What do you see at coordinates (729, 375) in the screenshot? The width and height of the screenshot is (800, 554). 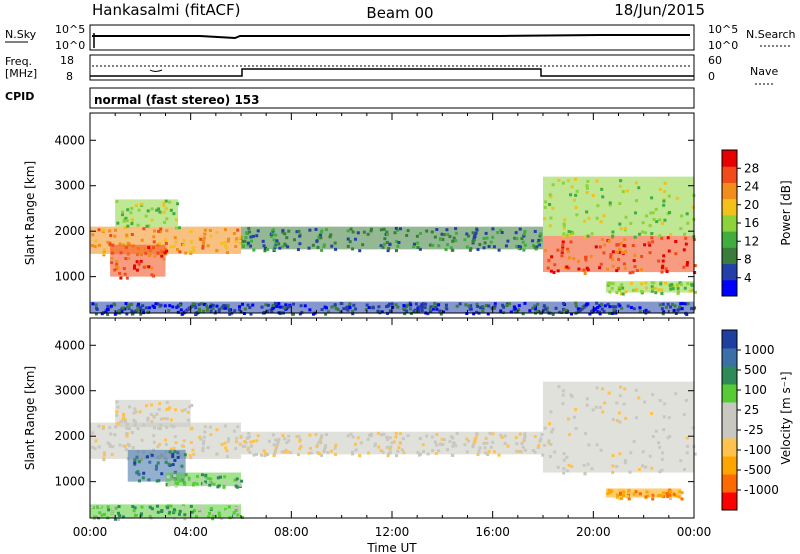 I see `velocity-colorbar-swatch` at bounding box center [729, 375].